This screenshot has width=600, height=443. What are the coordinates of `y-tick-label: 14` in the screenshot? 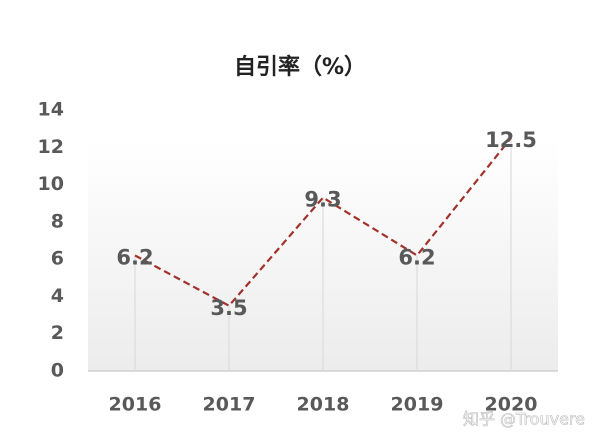 It's located at (51, 110).